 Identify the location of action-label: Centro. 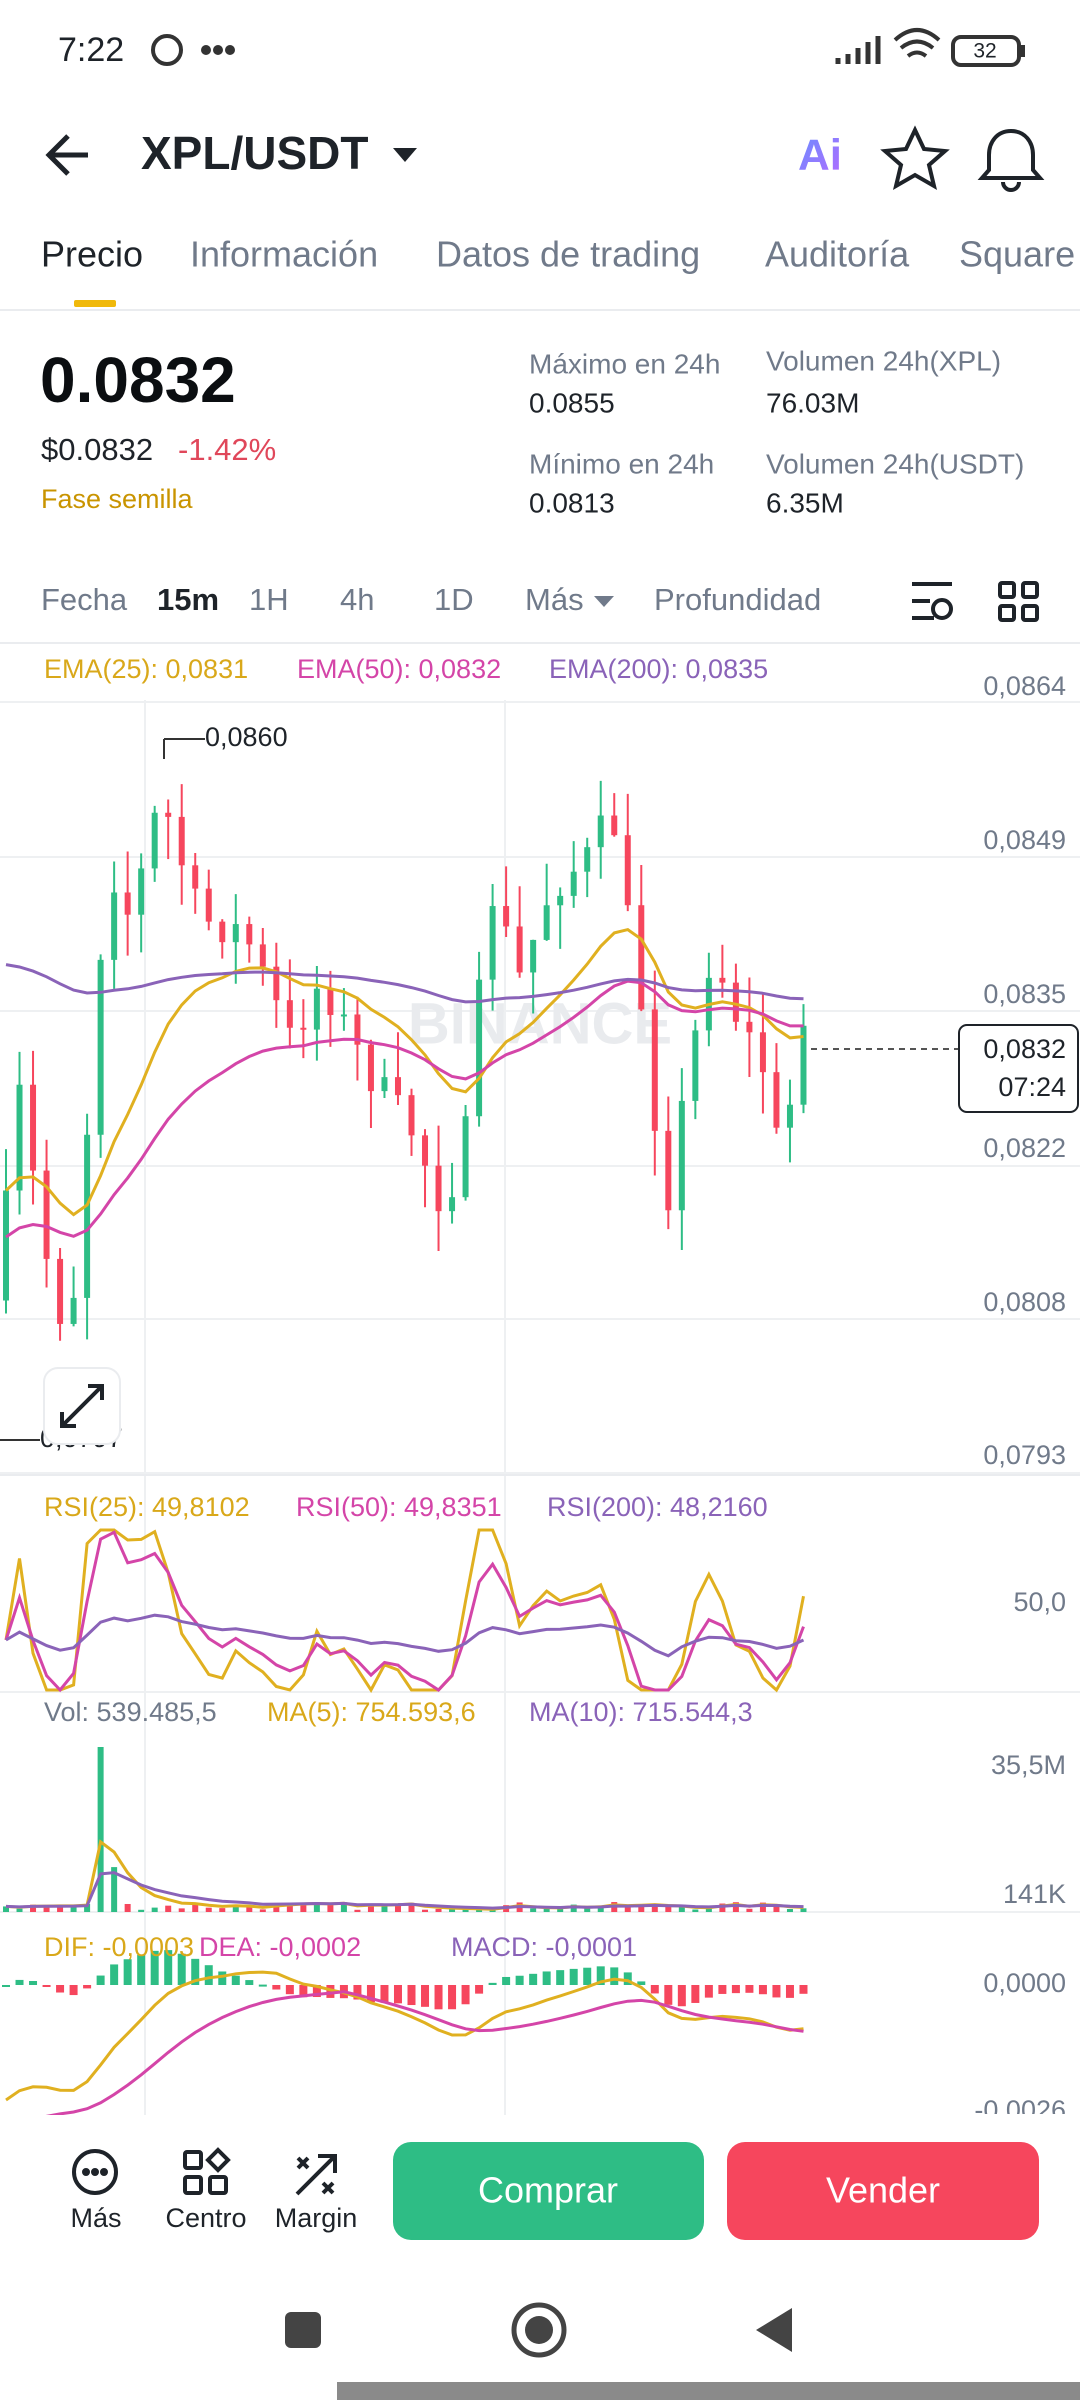
(205, 2218).